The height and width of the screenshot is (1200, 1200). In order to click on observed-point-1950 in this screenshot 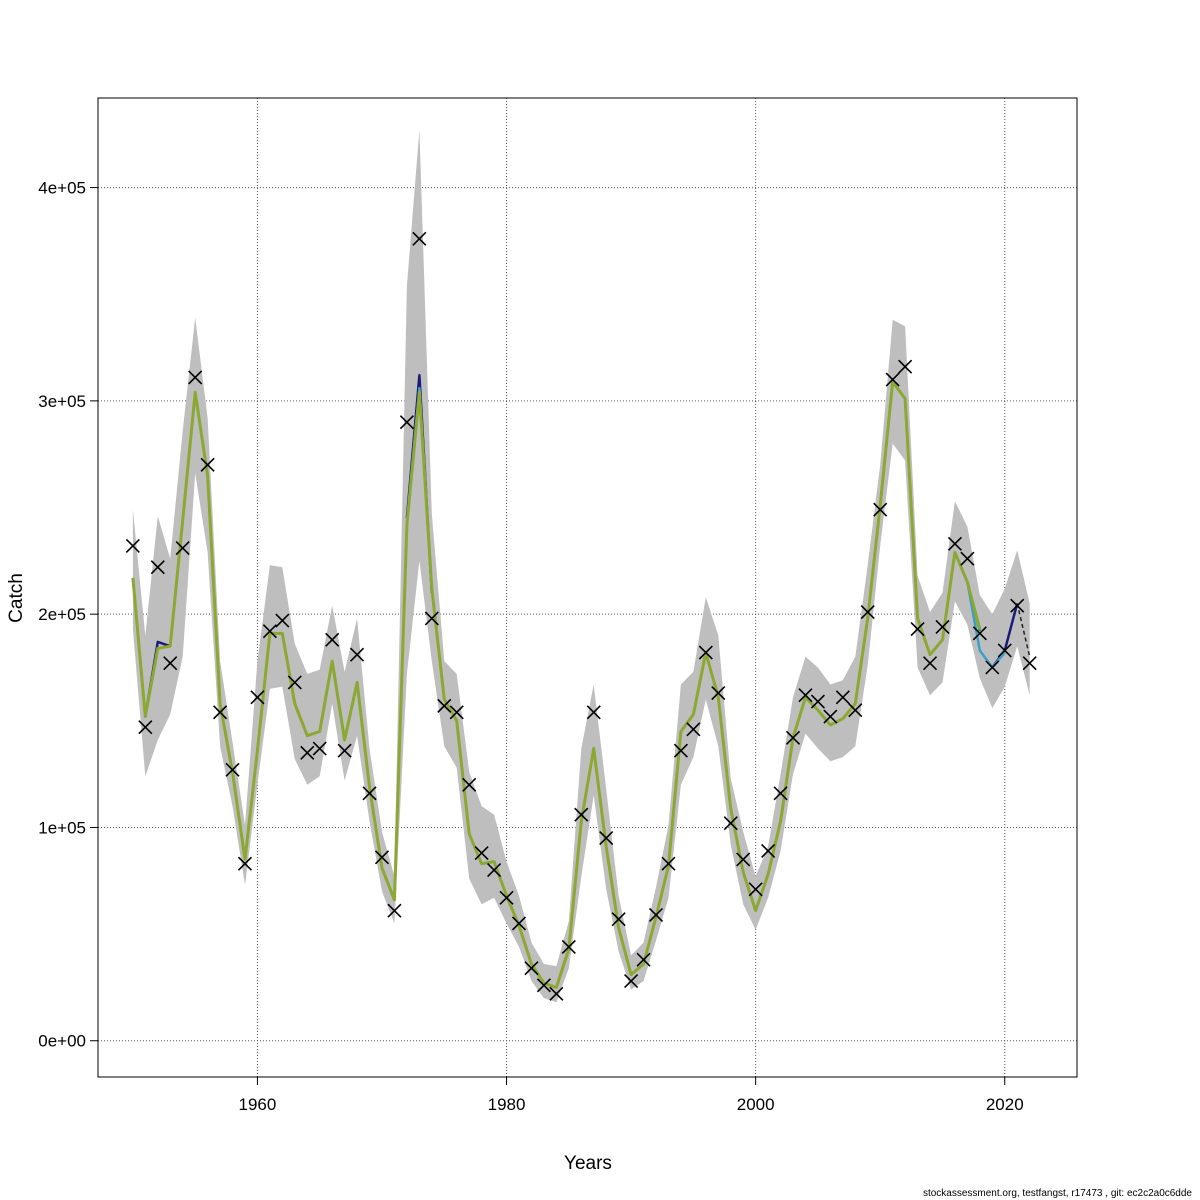, I will do `click(132, 545)`.